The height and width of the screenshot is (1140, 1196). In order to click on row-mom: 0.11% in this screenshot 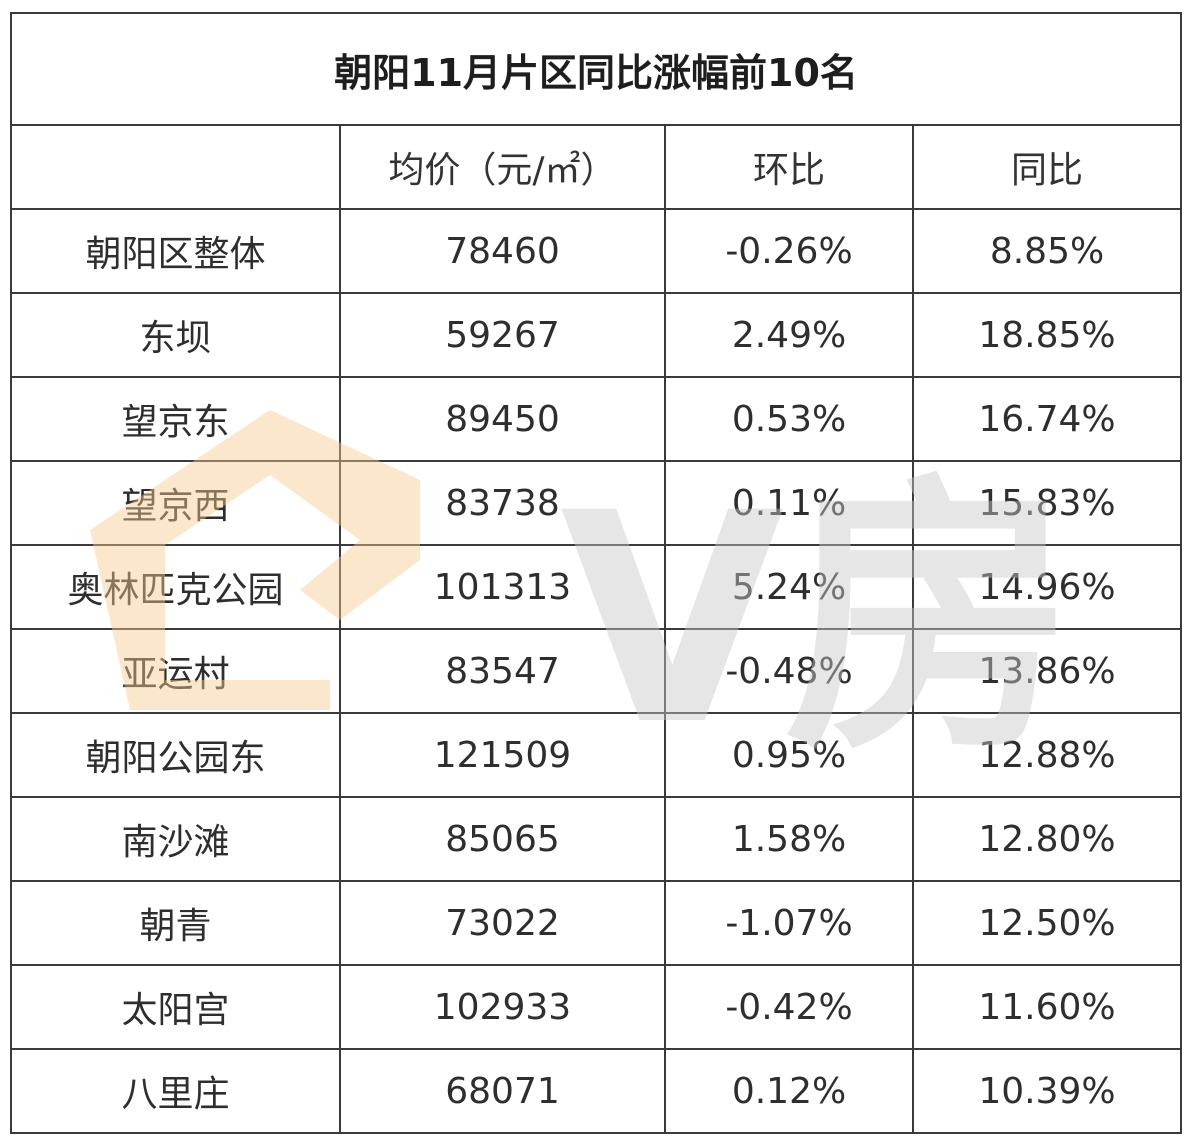, I will do `click(789, 503)`.